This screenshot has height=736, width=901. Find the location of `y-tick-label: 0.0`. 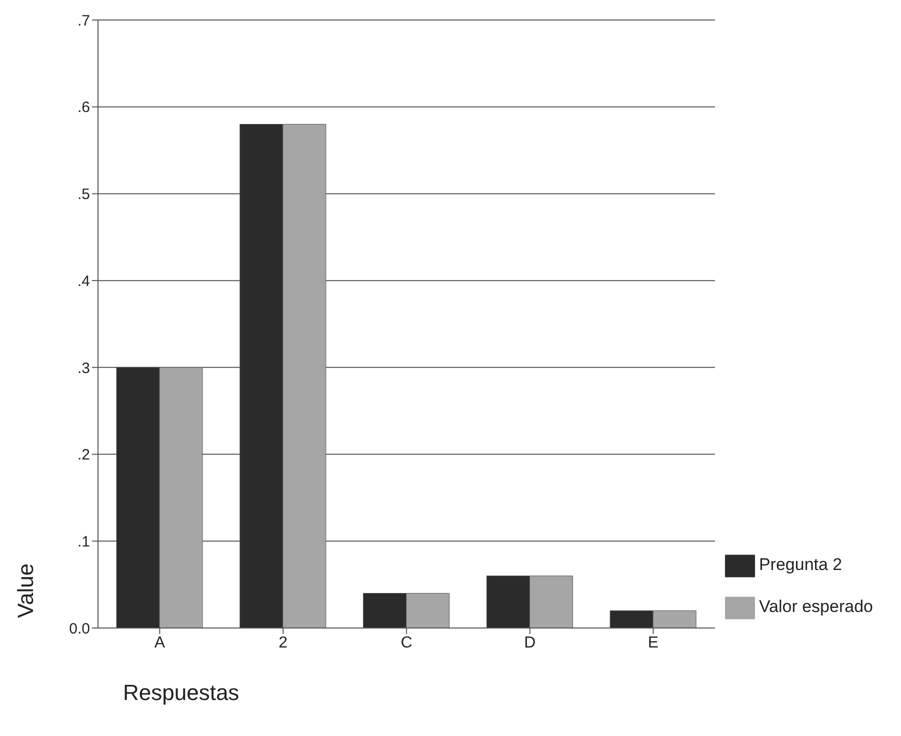

y-tick-label: 0.0 is located at coordinates (79, 629).